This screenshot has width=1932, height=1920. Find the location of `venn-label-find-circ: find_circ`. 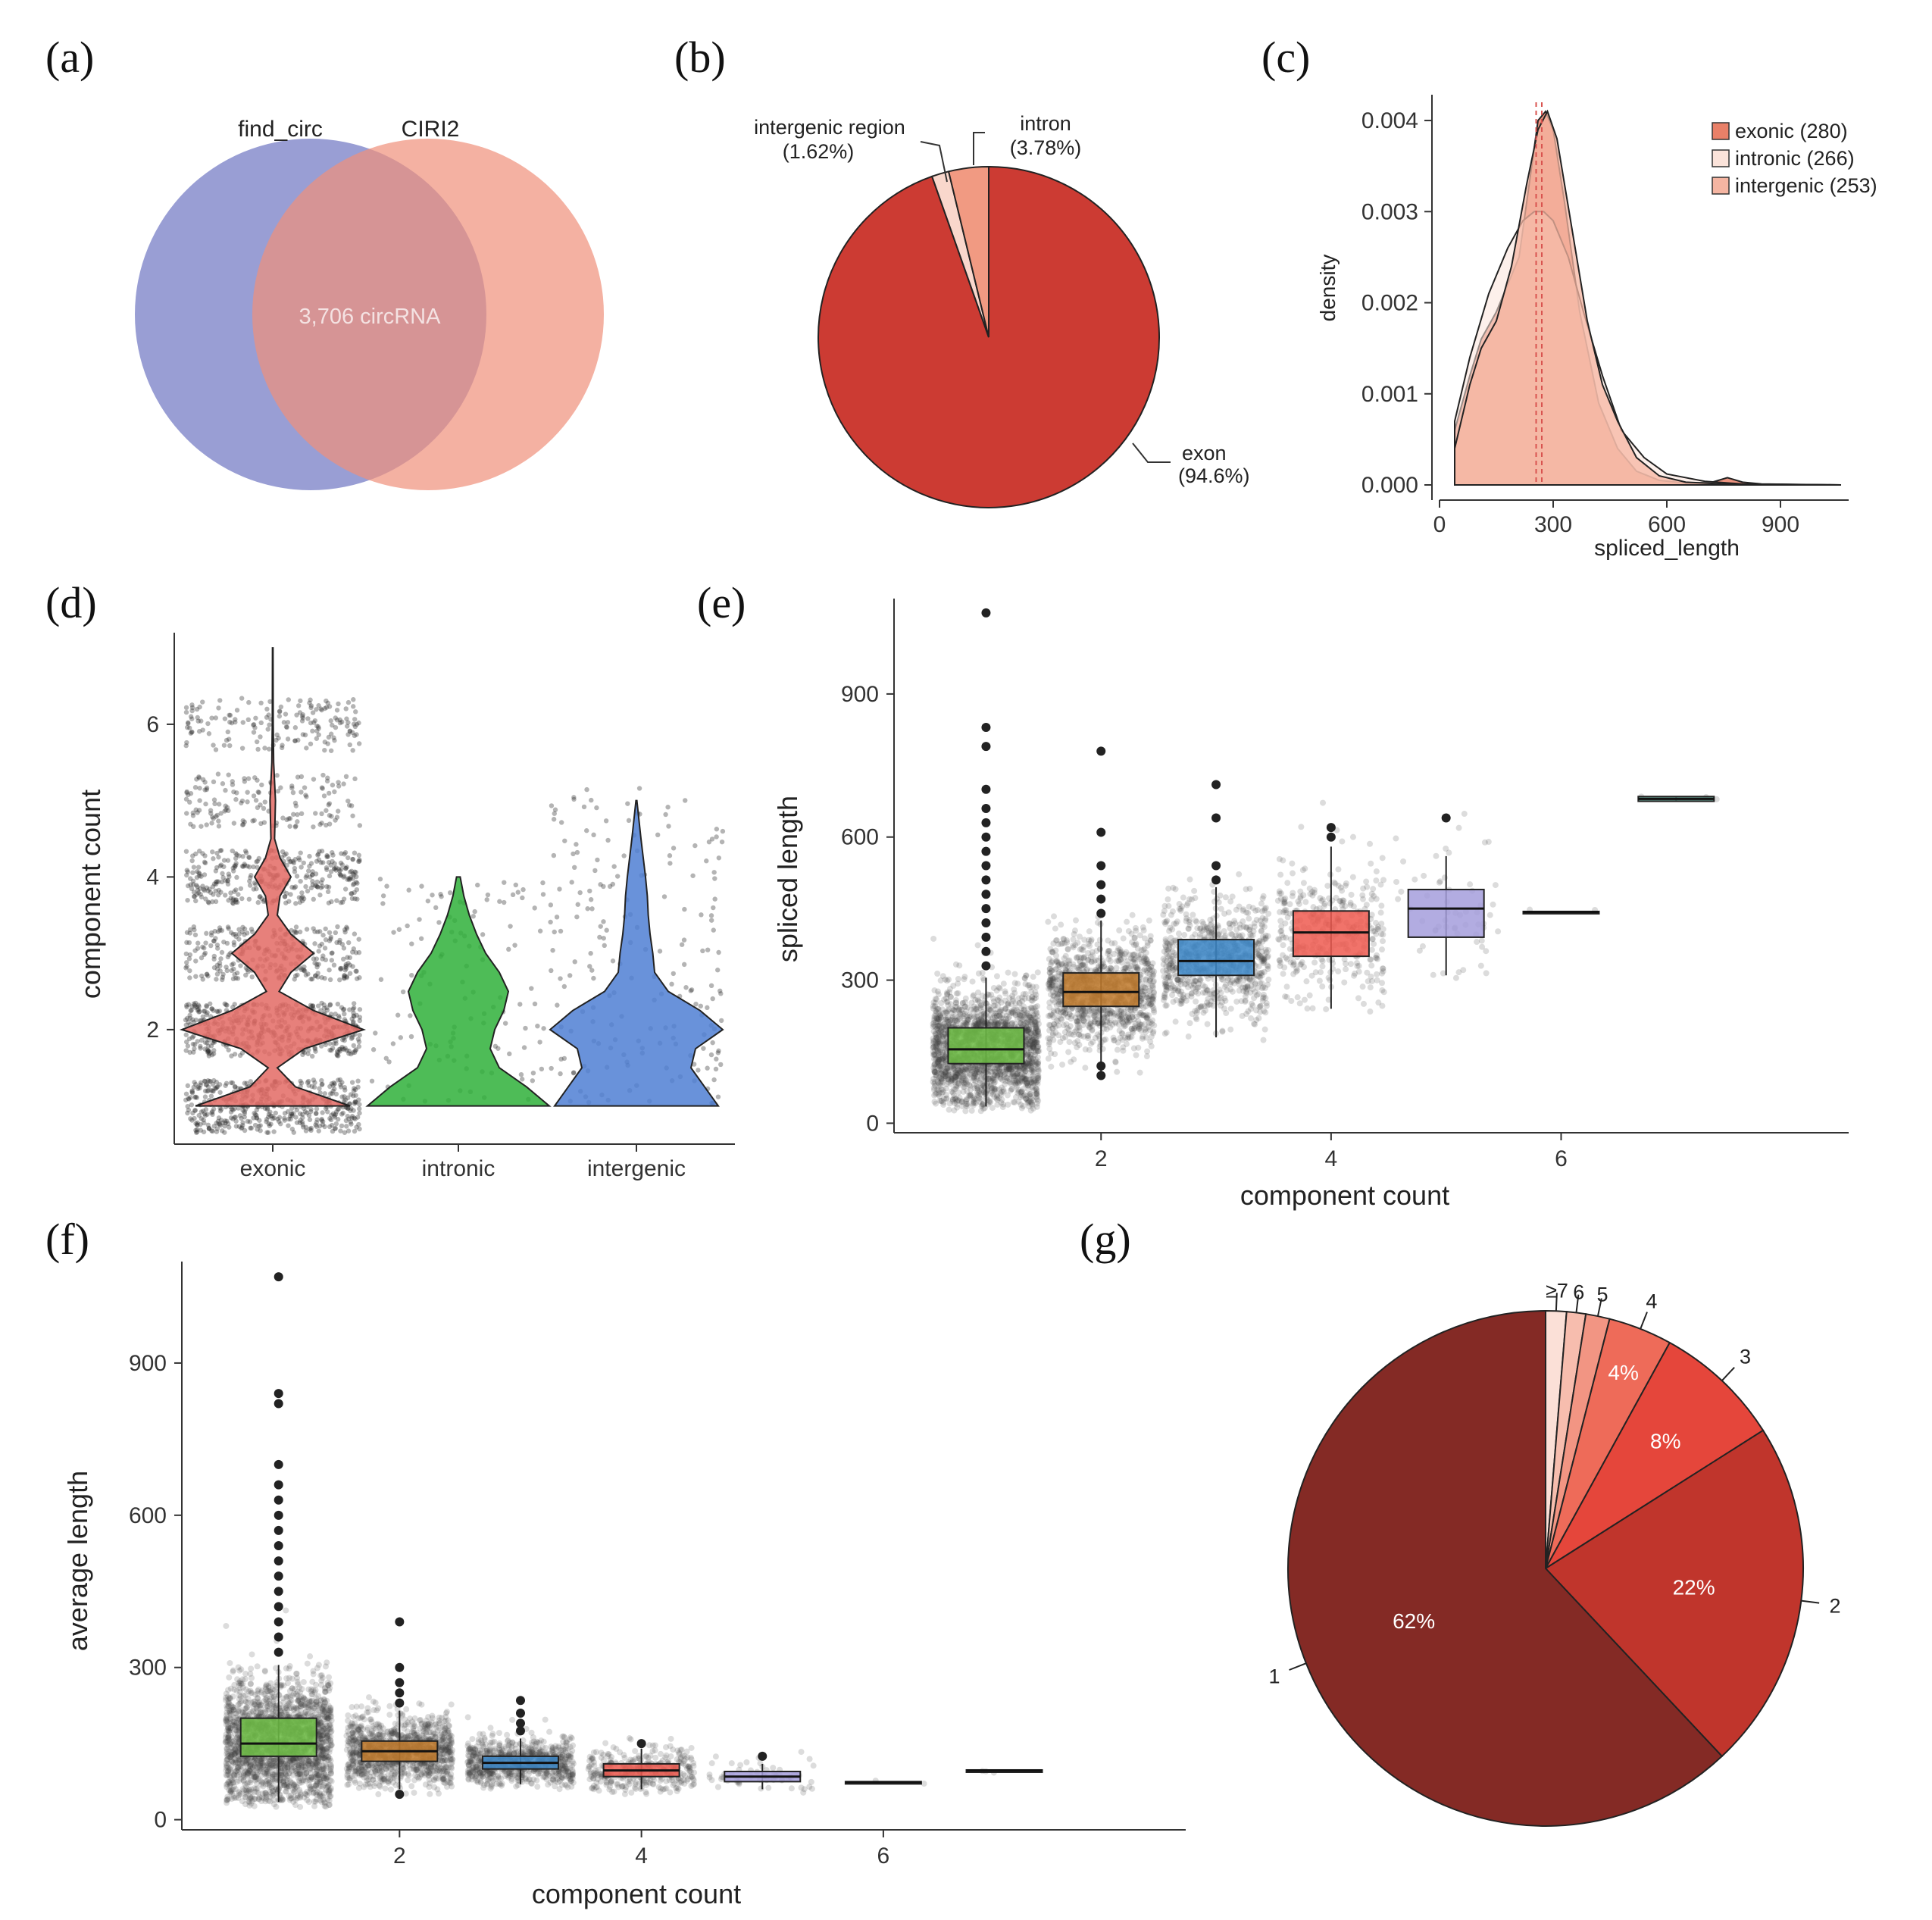

venn-label-find-circ: find_circ is located at coordinates (280, 129).